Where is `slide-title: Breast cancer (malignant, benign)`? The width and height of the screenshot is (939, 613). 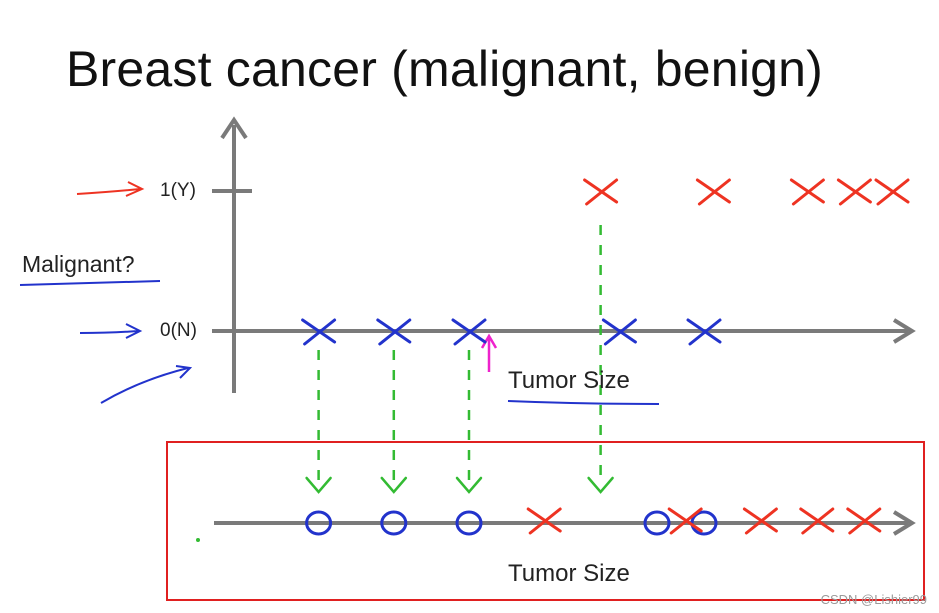 slide-title: Breast cancer (malignant, benign) is located at coordinates (444, 69).